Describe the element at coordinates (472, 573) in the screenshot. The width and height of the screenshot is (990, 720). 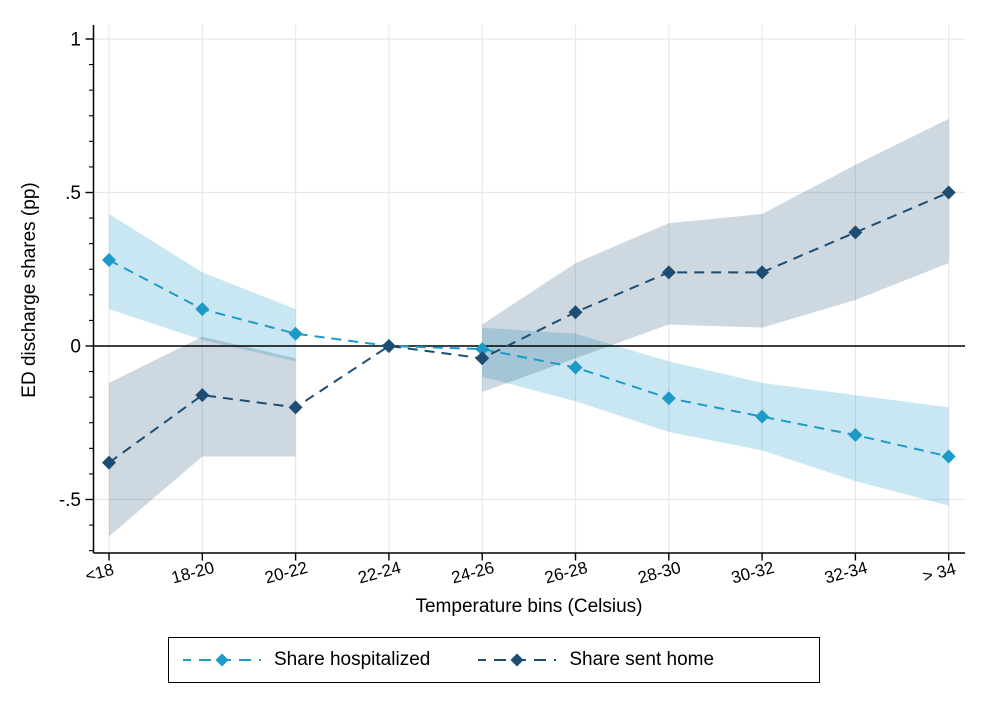
I see `x-tick-label: 24-26` at that location.